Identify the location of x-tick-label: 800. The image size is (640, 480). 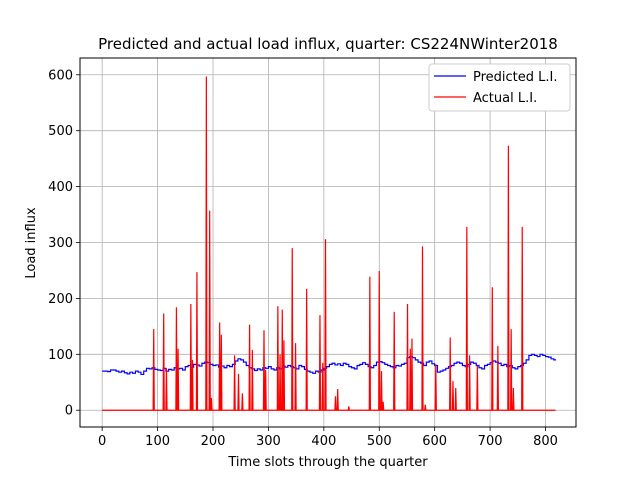
(545, 441).